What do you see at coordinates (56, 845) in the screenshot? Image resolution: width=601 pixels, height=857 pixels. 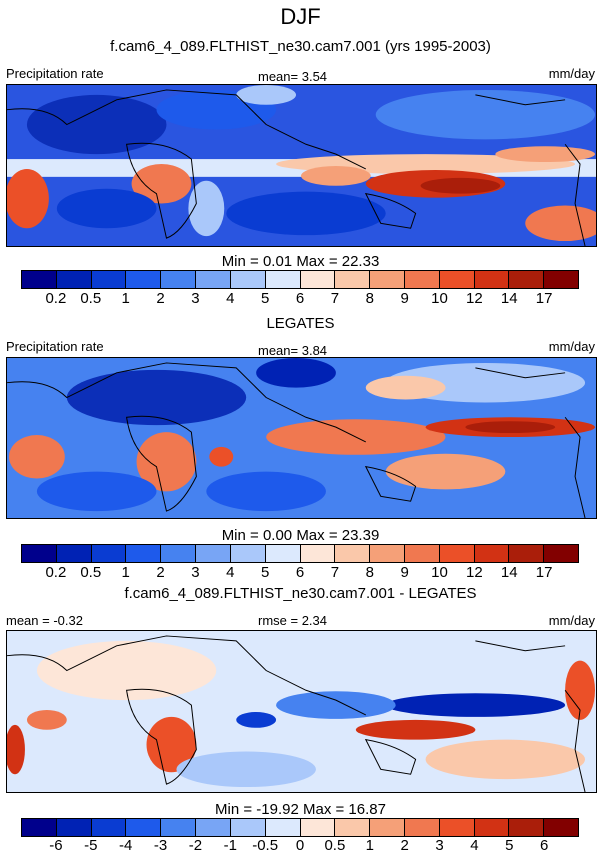 I see `colorbar-tick-label: -6` at bounding box center [56, 845].